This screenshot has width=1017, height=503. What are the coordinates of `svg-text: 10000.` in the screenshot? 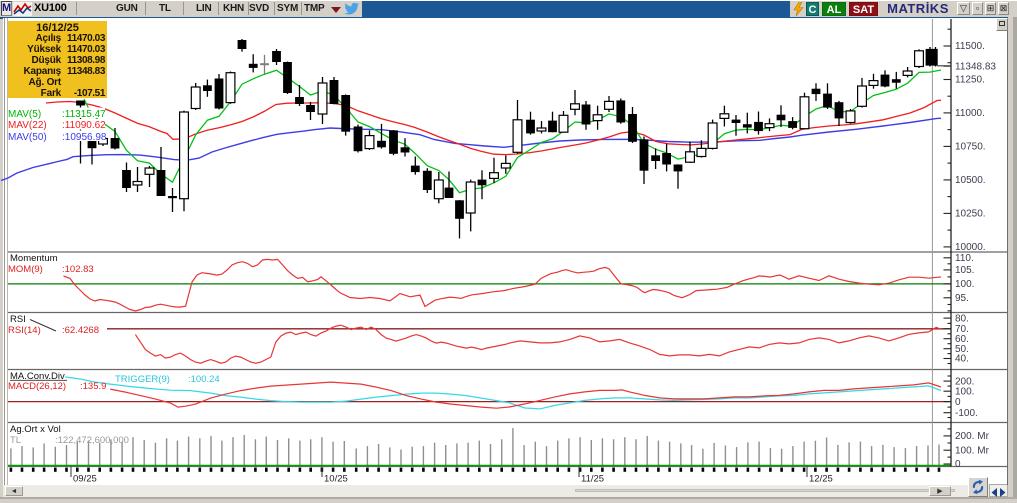 It's located at (970, 247).